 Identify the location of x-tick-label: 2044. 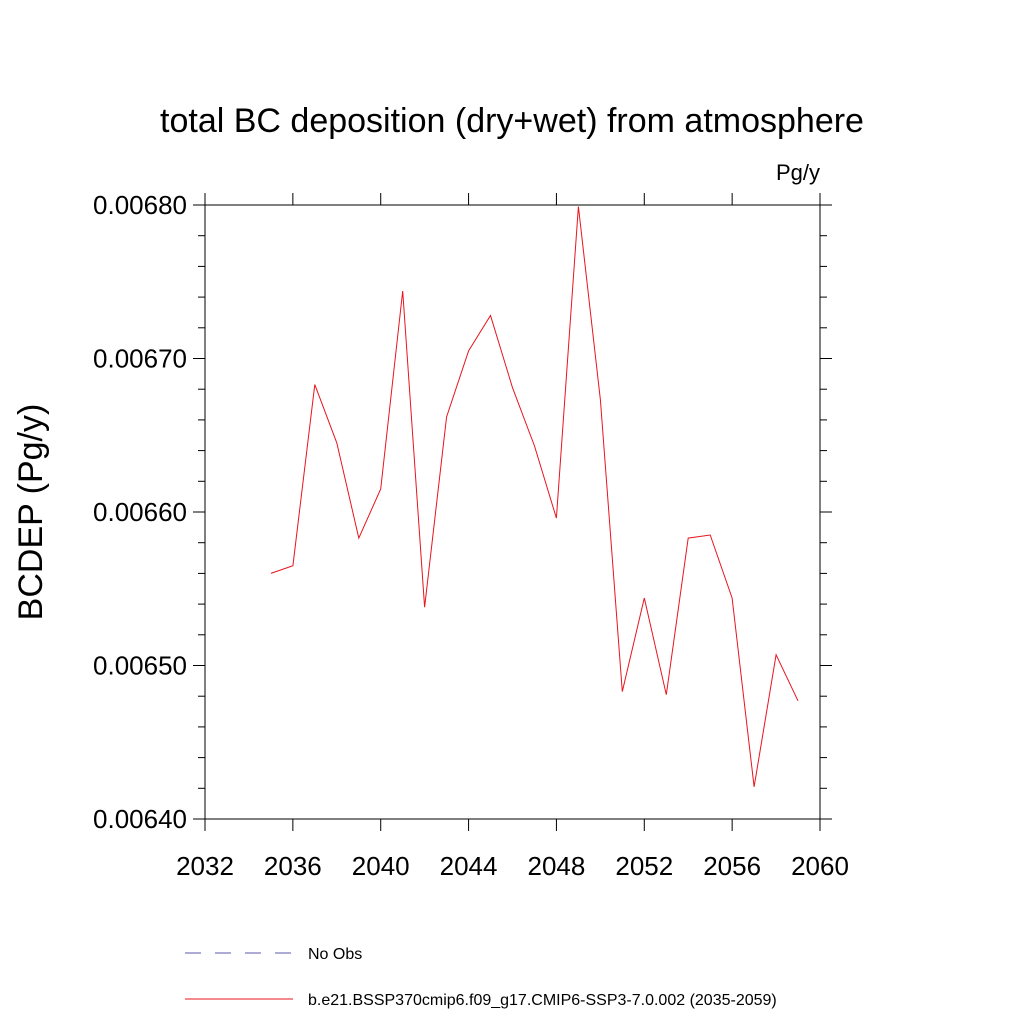
(469, 866).